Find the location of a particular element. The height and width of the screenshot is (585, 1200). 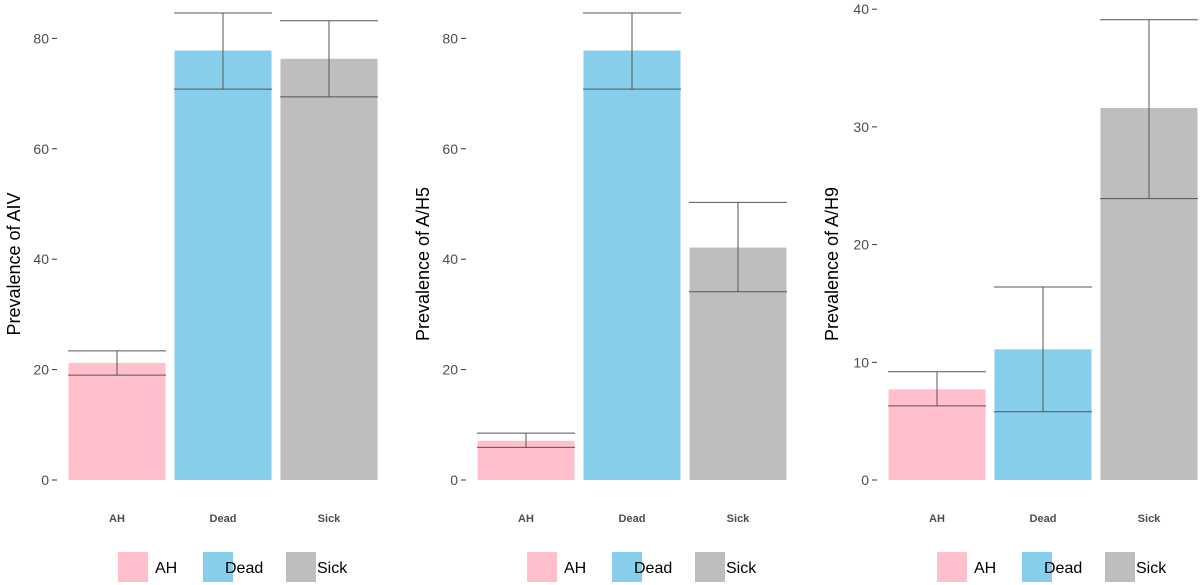

bar-ah is located at coordinates (117, 421).